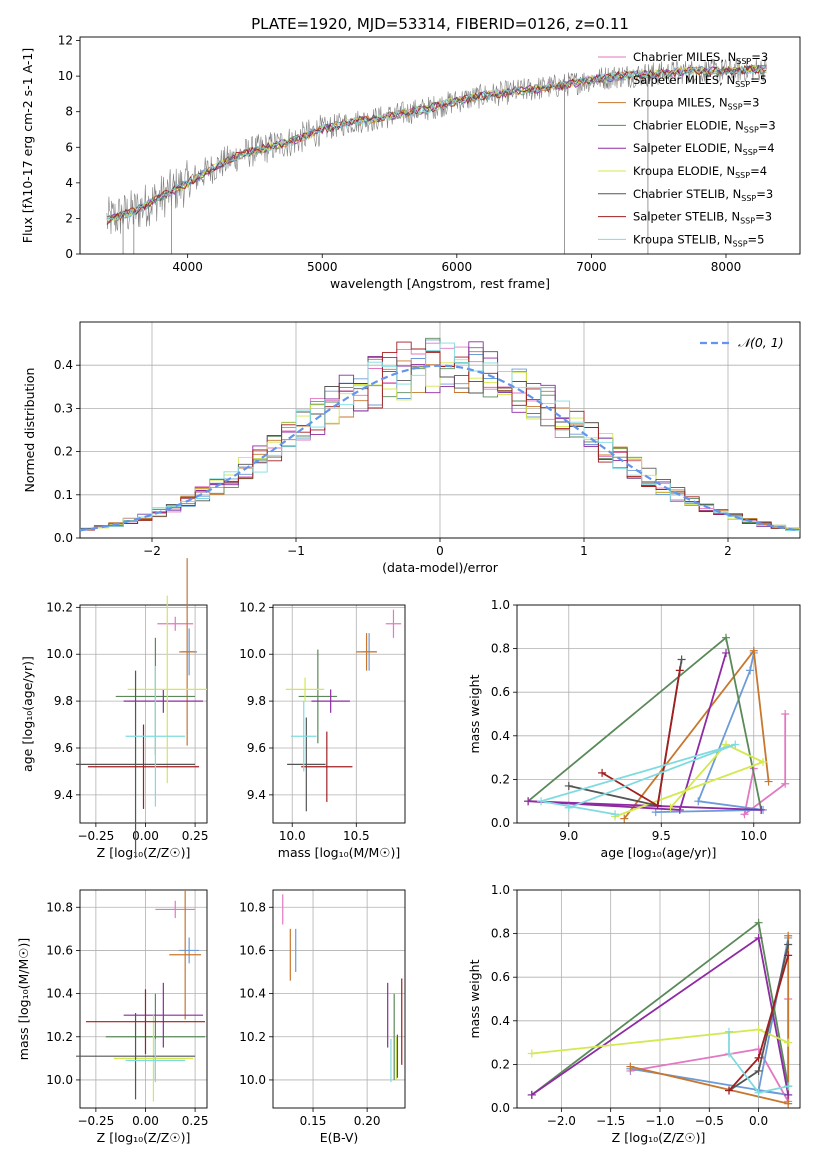  Describe the element at coordinates (69, 183) in the screenshot. I see `y-tick-label: 4` at that location.